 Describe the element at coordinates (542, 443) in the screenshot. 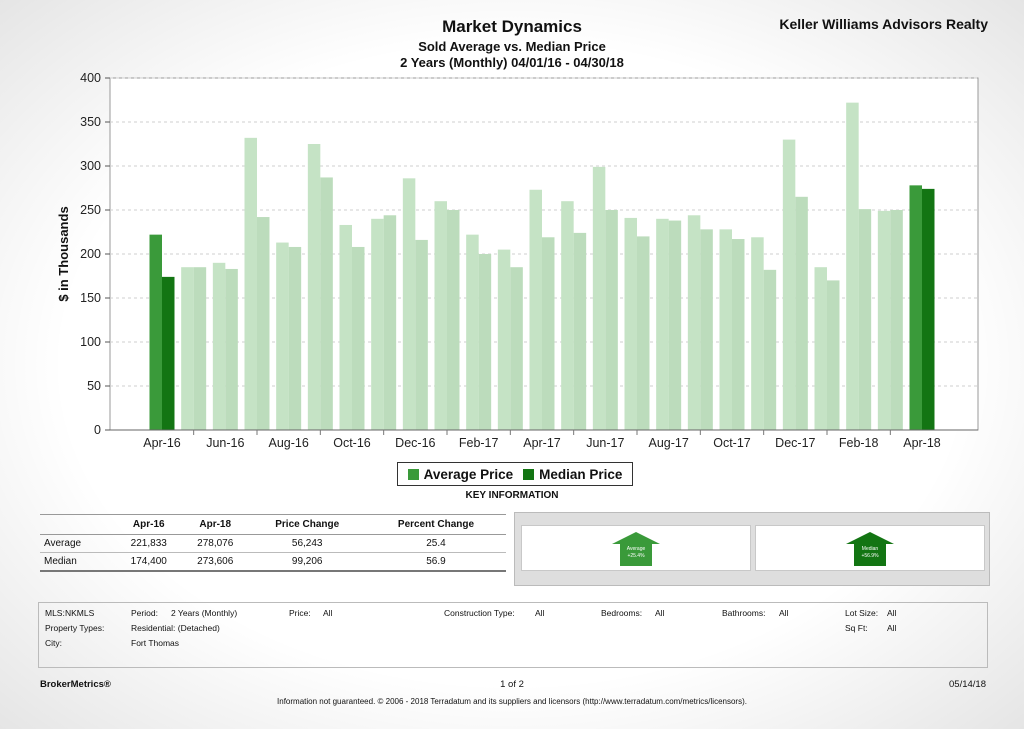

I see `x-tick-label: Apr-17` at that location.